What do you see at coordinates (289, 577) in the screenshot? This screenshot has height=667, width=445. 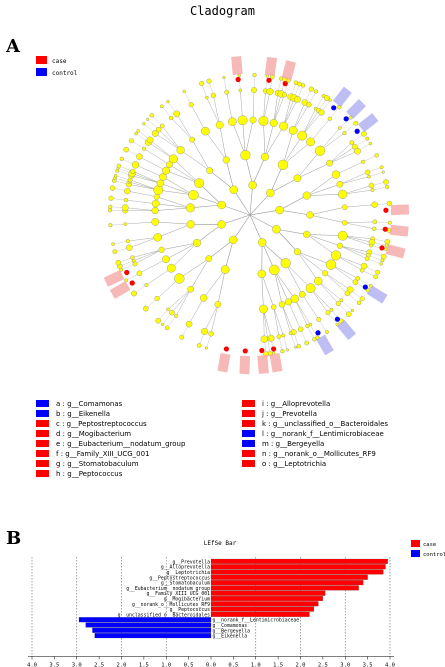 I see `bar-g__Peptostreptococcus` at bounding box center [289, 577].